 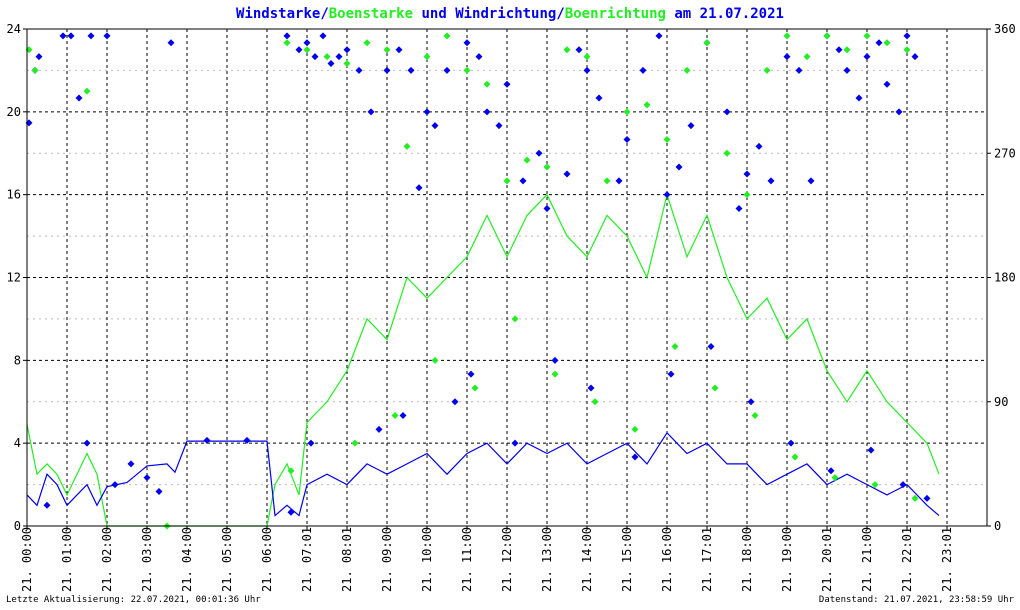 I want to click on x-tick-label: 21. 10:00, so click(x=427, y=559).